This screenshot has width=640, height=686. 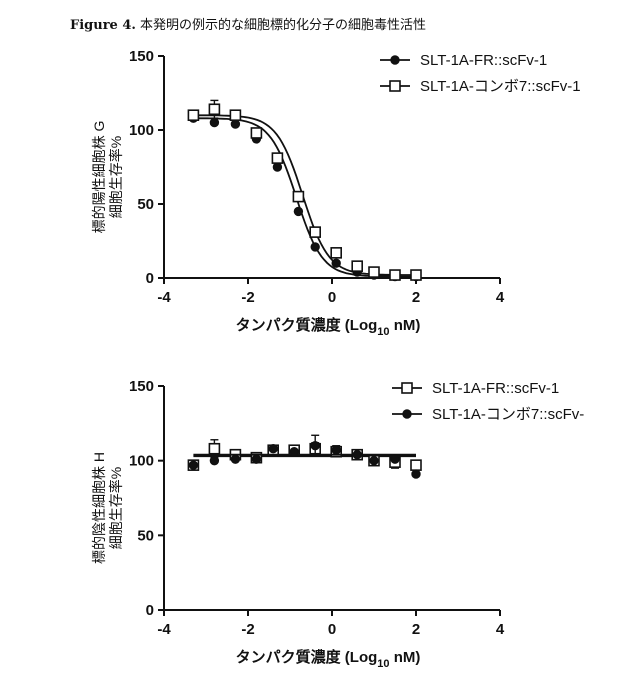 I want to click on y-axis-title-line: 標的陰性細胞株 H, so click(x=99, y=508).